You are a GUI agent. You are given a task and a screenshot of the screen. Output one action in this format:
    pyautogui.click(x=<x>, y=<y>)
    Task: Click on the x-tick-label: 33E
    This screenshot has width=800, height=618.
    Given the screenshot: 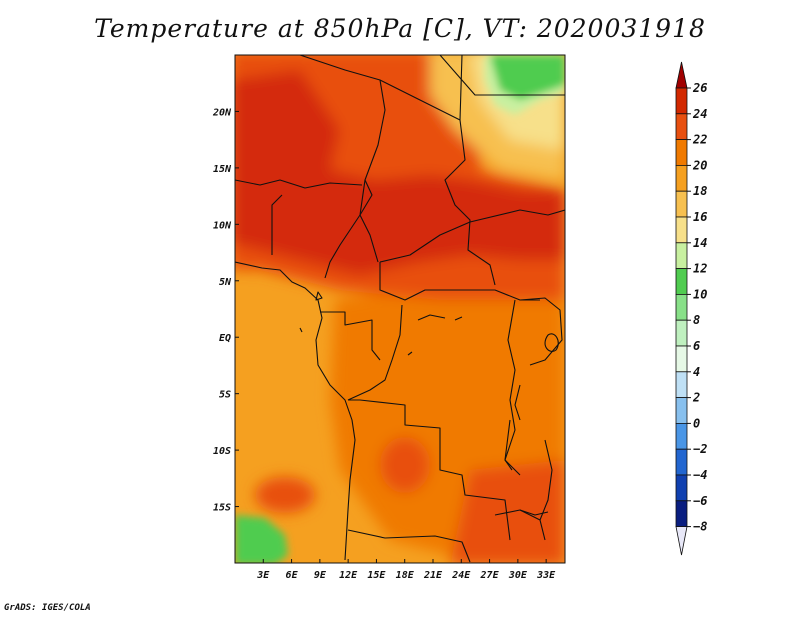 What is the action you would take?
    pyautogui.click(x=546, y=575)
    